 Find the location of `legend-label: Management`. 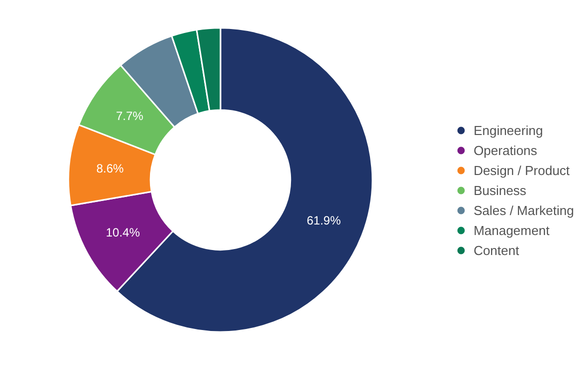

legend-label: Management is located at coordinates (512, 230).